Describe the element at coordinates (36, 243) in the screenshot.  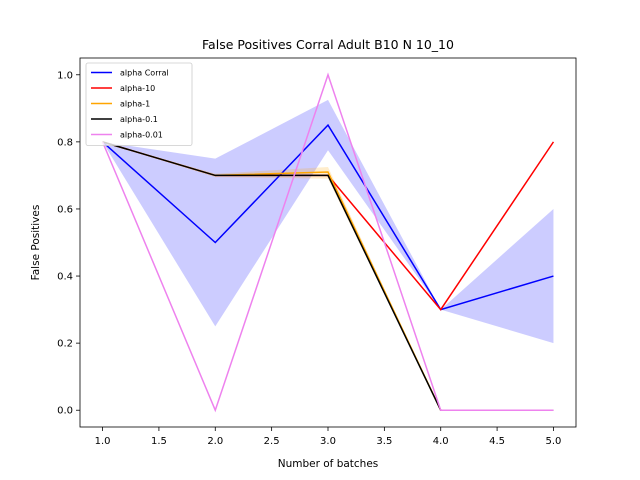
I see `y-axis-label: False Positives` at that location.